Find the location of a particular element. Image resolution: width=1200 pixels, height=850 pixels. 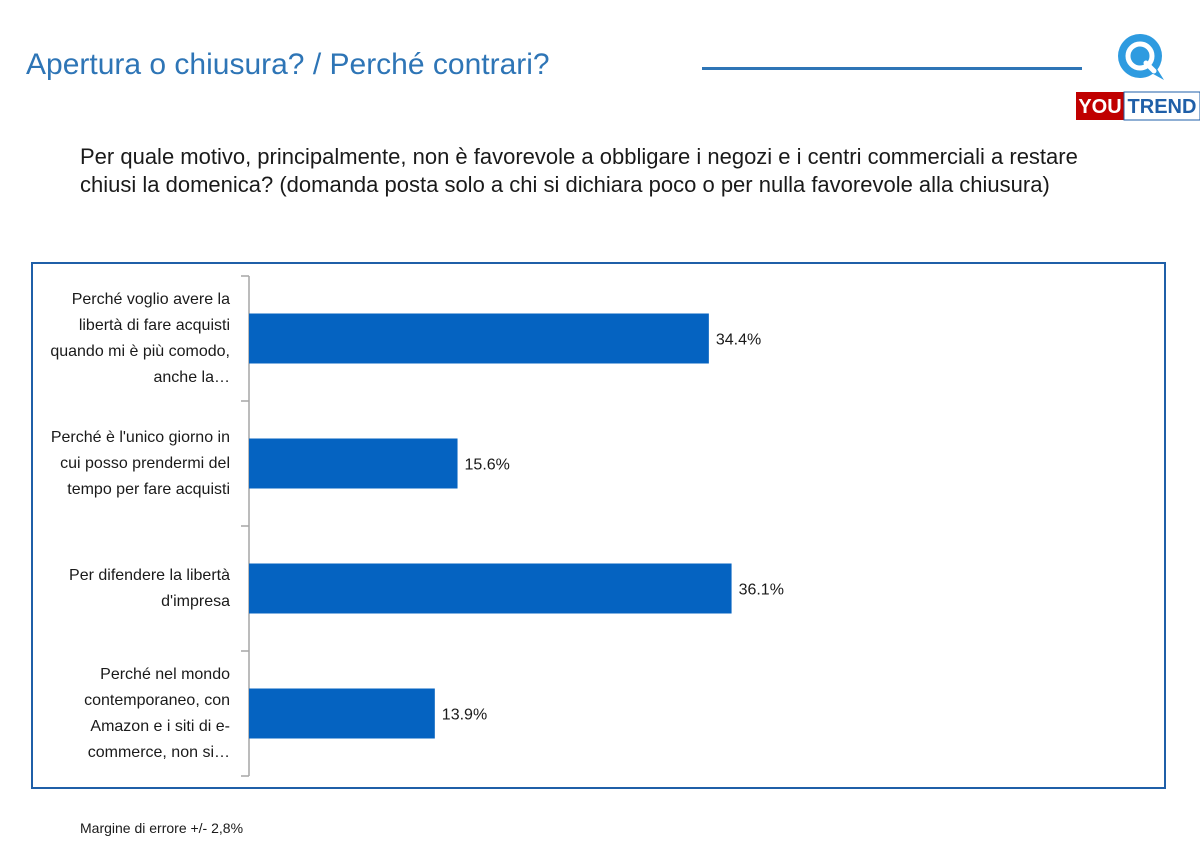

bar-value-label: 15.6% is located at coordinates (487, 465).